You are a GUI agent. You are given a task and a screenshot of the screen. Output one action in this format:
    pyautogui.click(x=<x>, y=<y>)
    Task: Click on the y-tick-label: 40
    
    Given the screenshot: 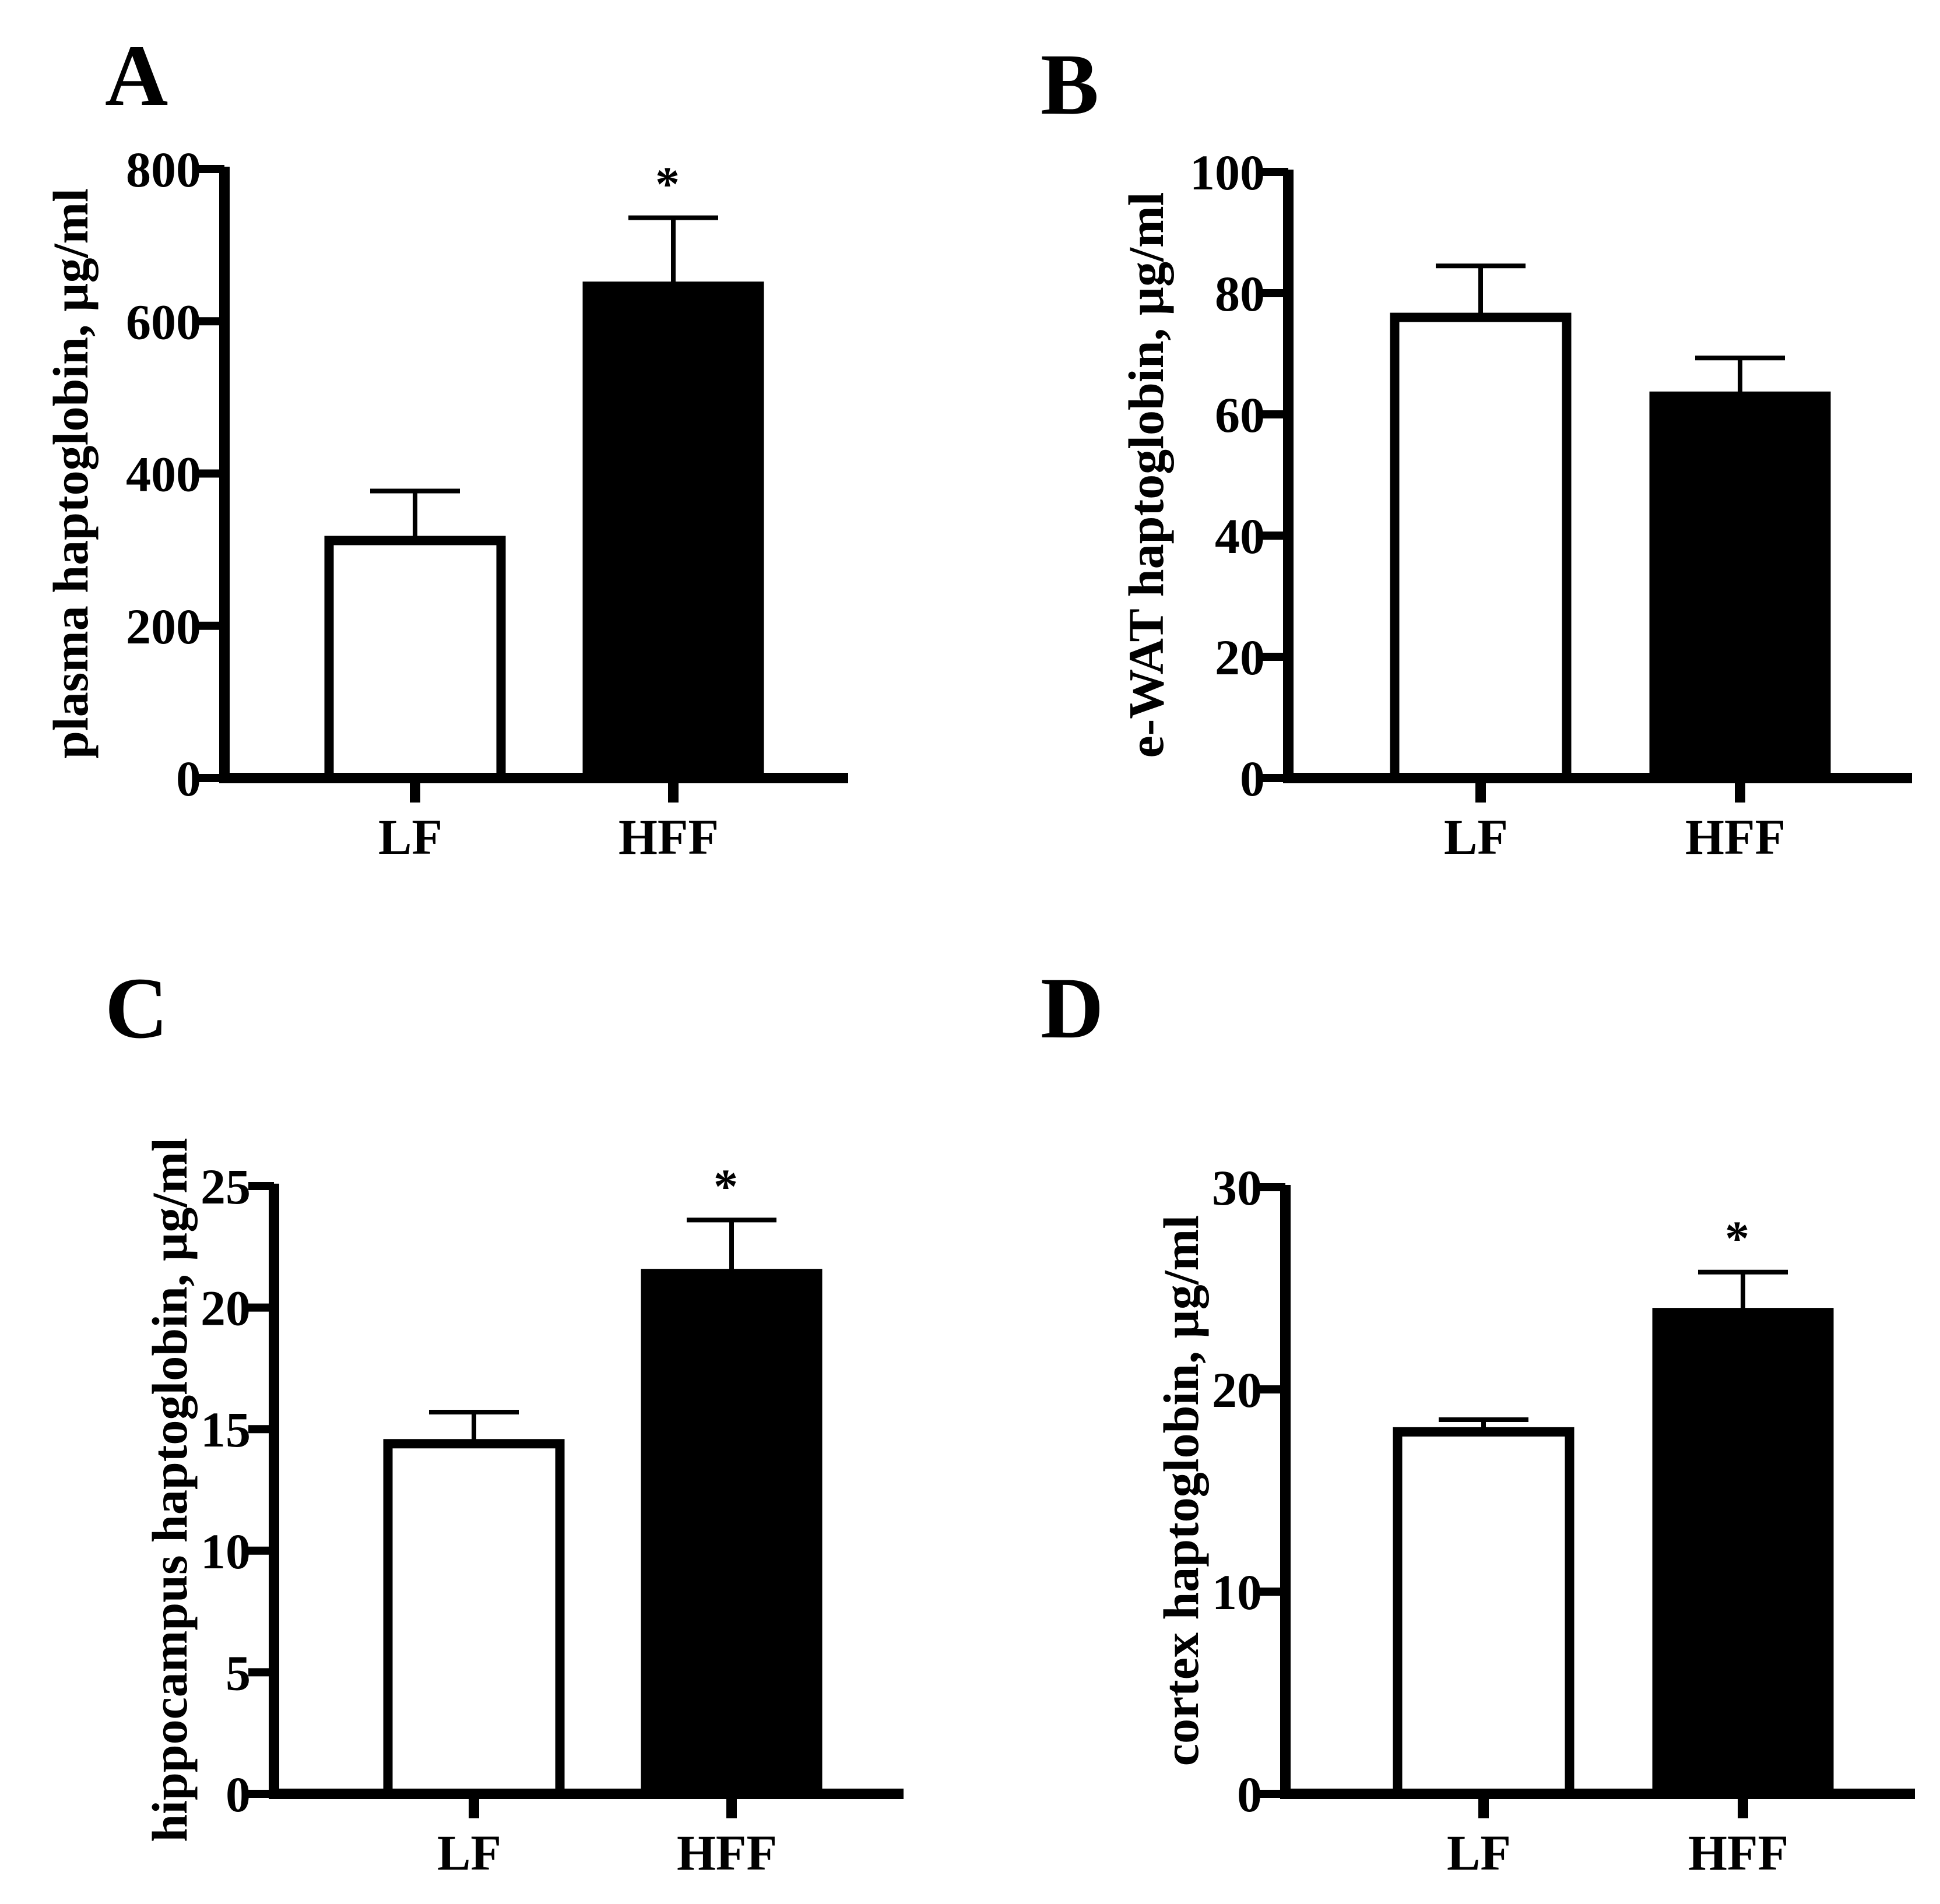 What is the action you would take?
    pyautogui.click(x=1240, y=536)
    